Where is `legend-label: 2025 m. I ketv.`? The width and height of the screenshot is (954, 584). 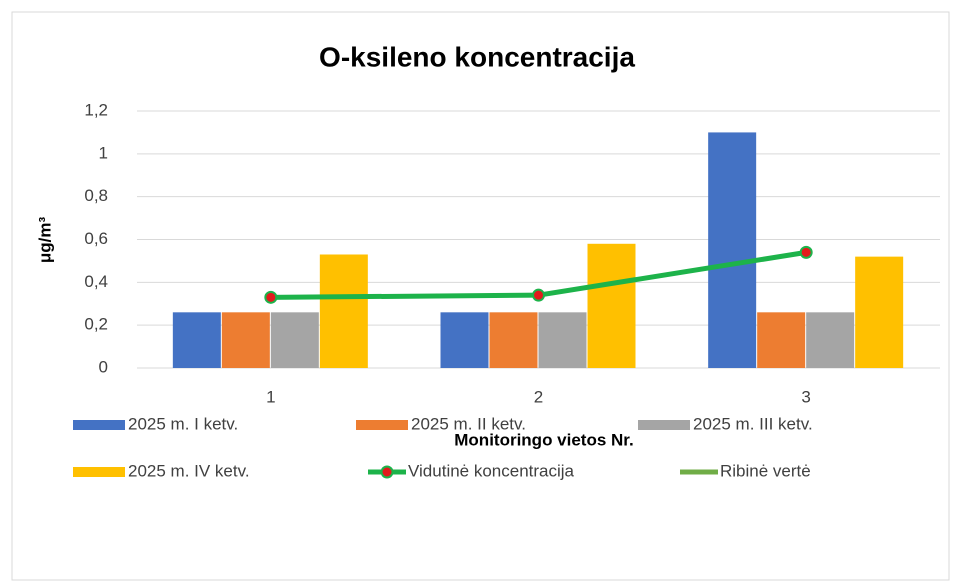 legend-label: 2025 m. I ketv. is located at coordinates (183, 423).